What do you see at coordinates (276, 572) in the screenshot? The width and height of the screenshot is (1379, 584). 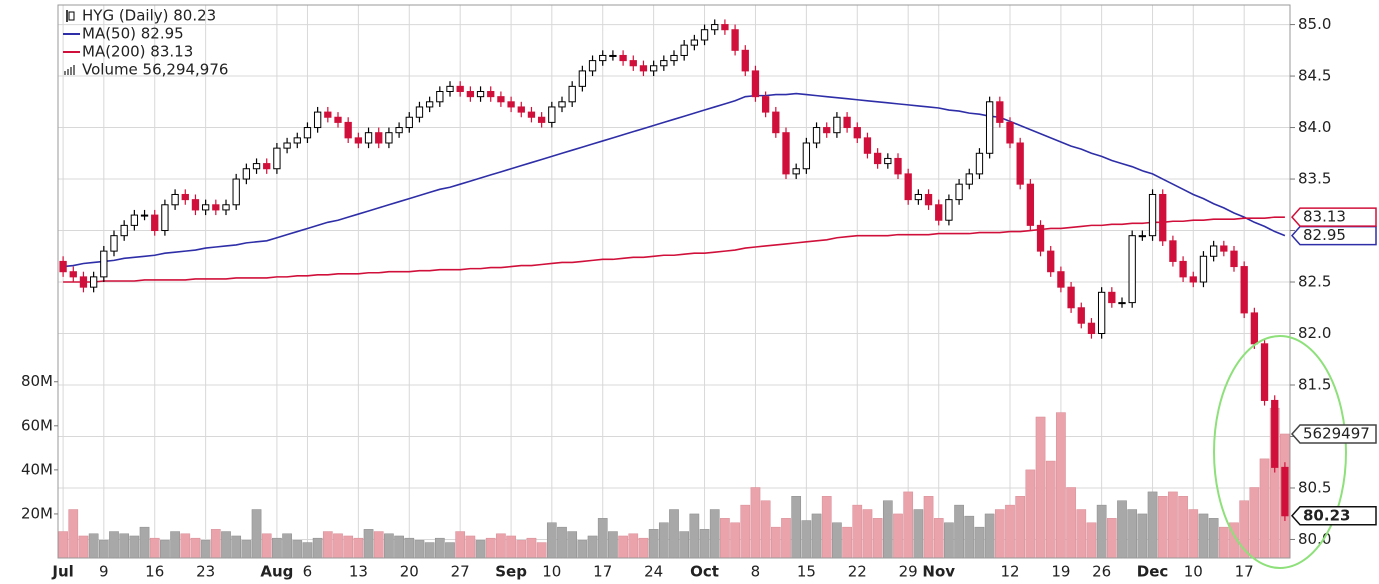 I see `x-tick-label: Aug` at bounding box center [276, 572].